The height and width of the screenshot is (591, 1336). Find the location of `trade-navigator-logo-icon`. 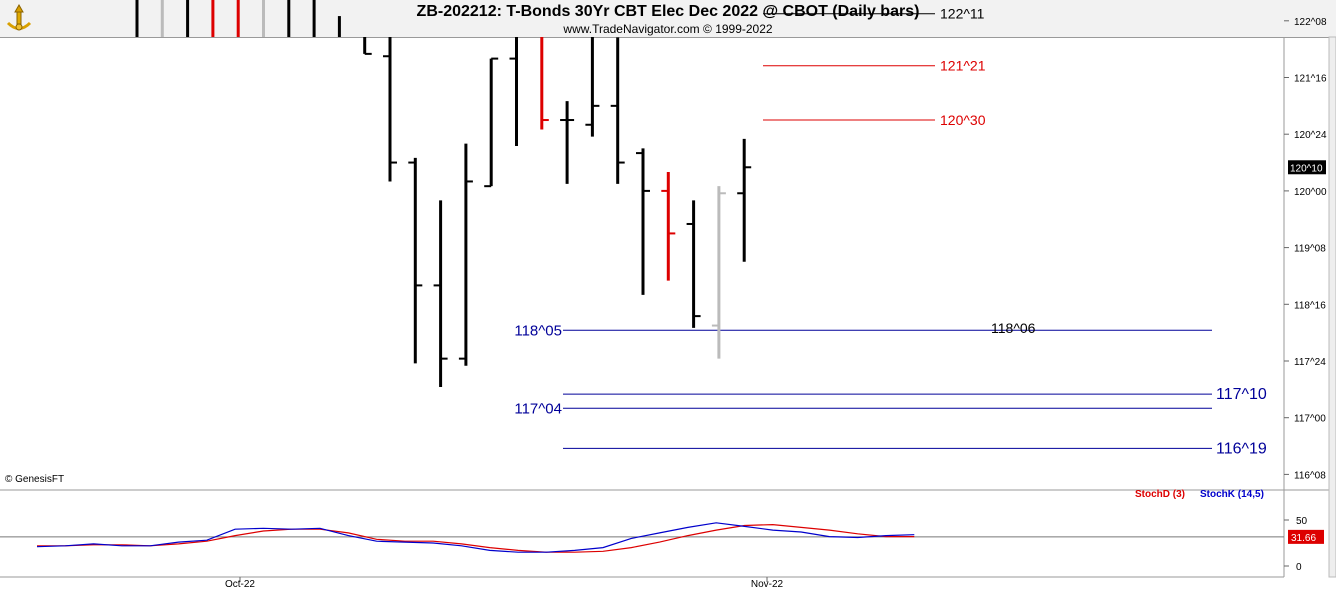

trade-navigator-logo-icon is located at coordinates (19, 17).